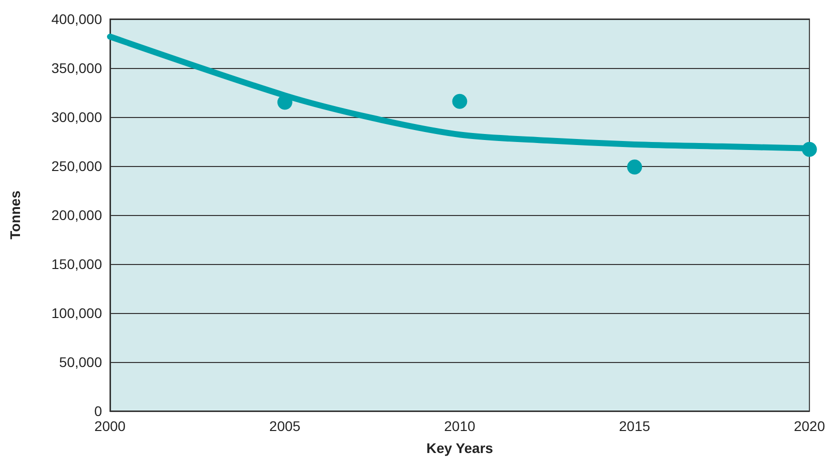 This screenshot has width=828, height=468. I want to click on y-tick-label: 250,000, so click(76, 166).